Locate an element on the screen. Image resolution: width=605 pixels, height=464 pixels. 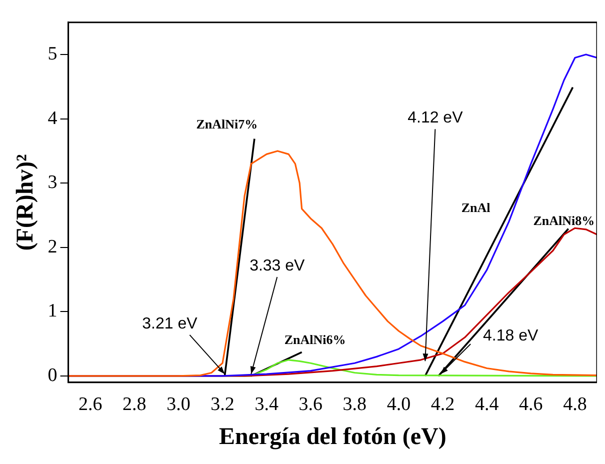
x-tick-label: 4.4 is located at coordinates (487, 404).